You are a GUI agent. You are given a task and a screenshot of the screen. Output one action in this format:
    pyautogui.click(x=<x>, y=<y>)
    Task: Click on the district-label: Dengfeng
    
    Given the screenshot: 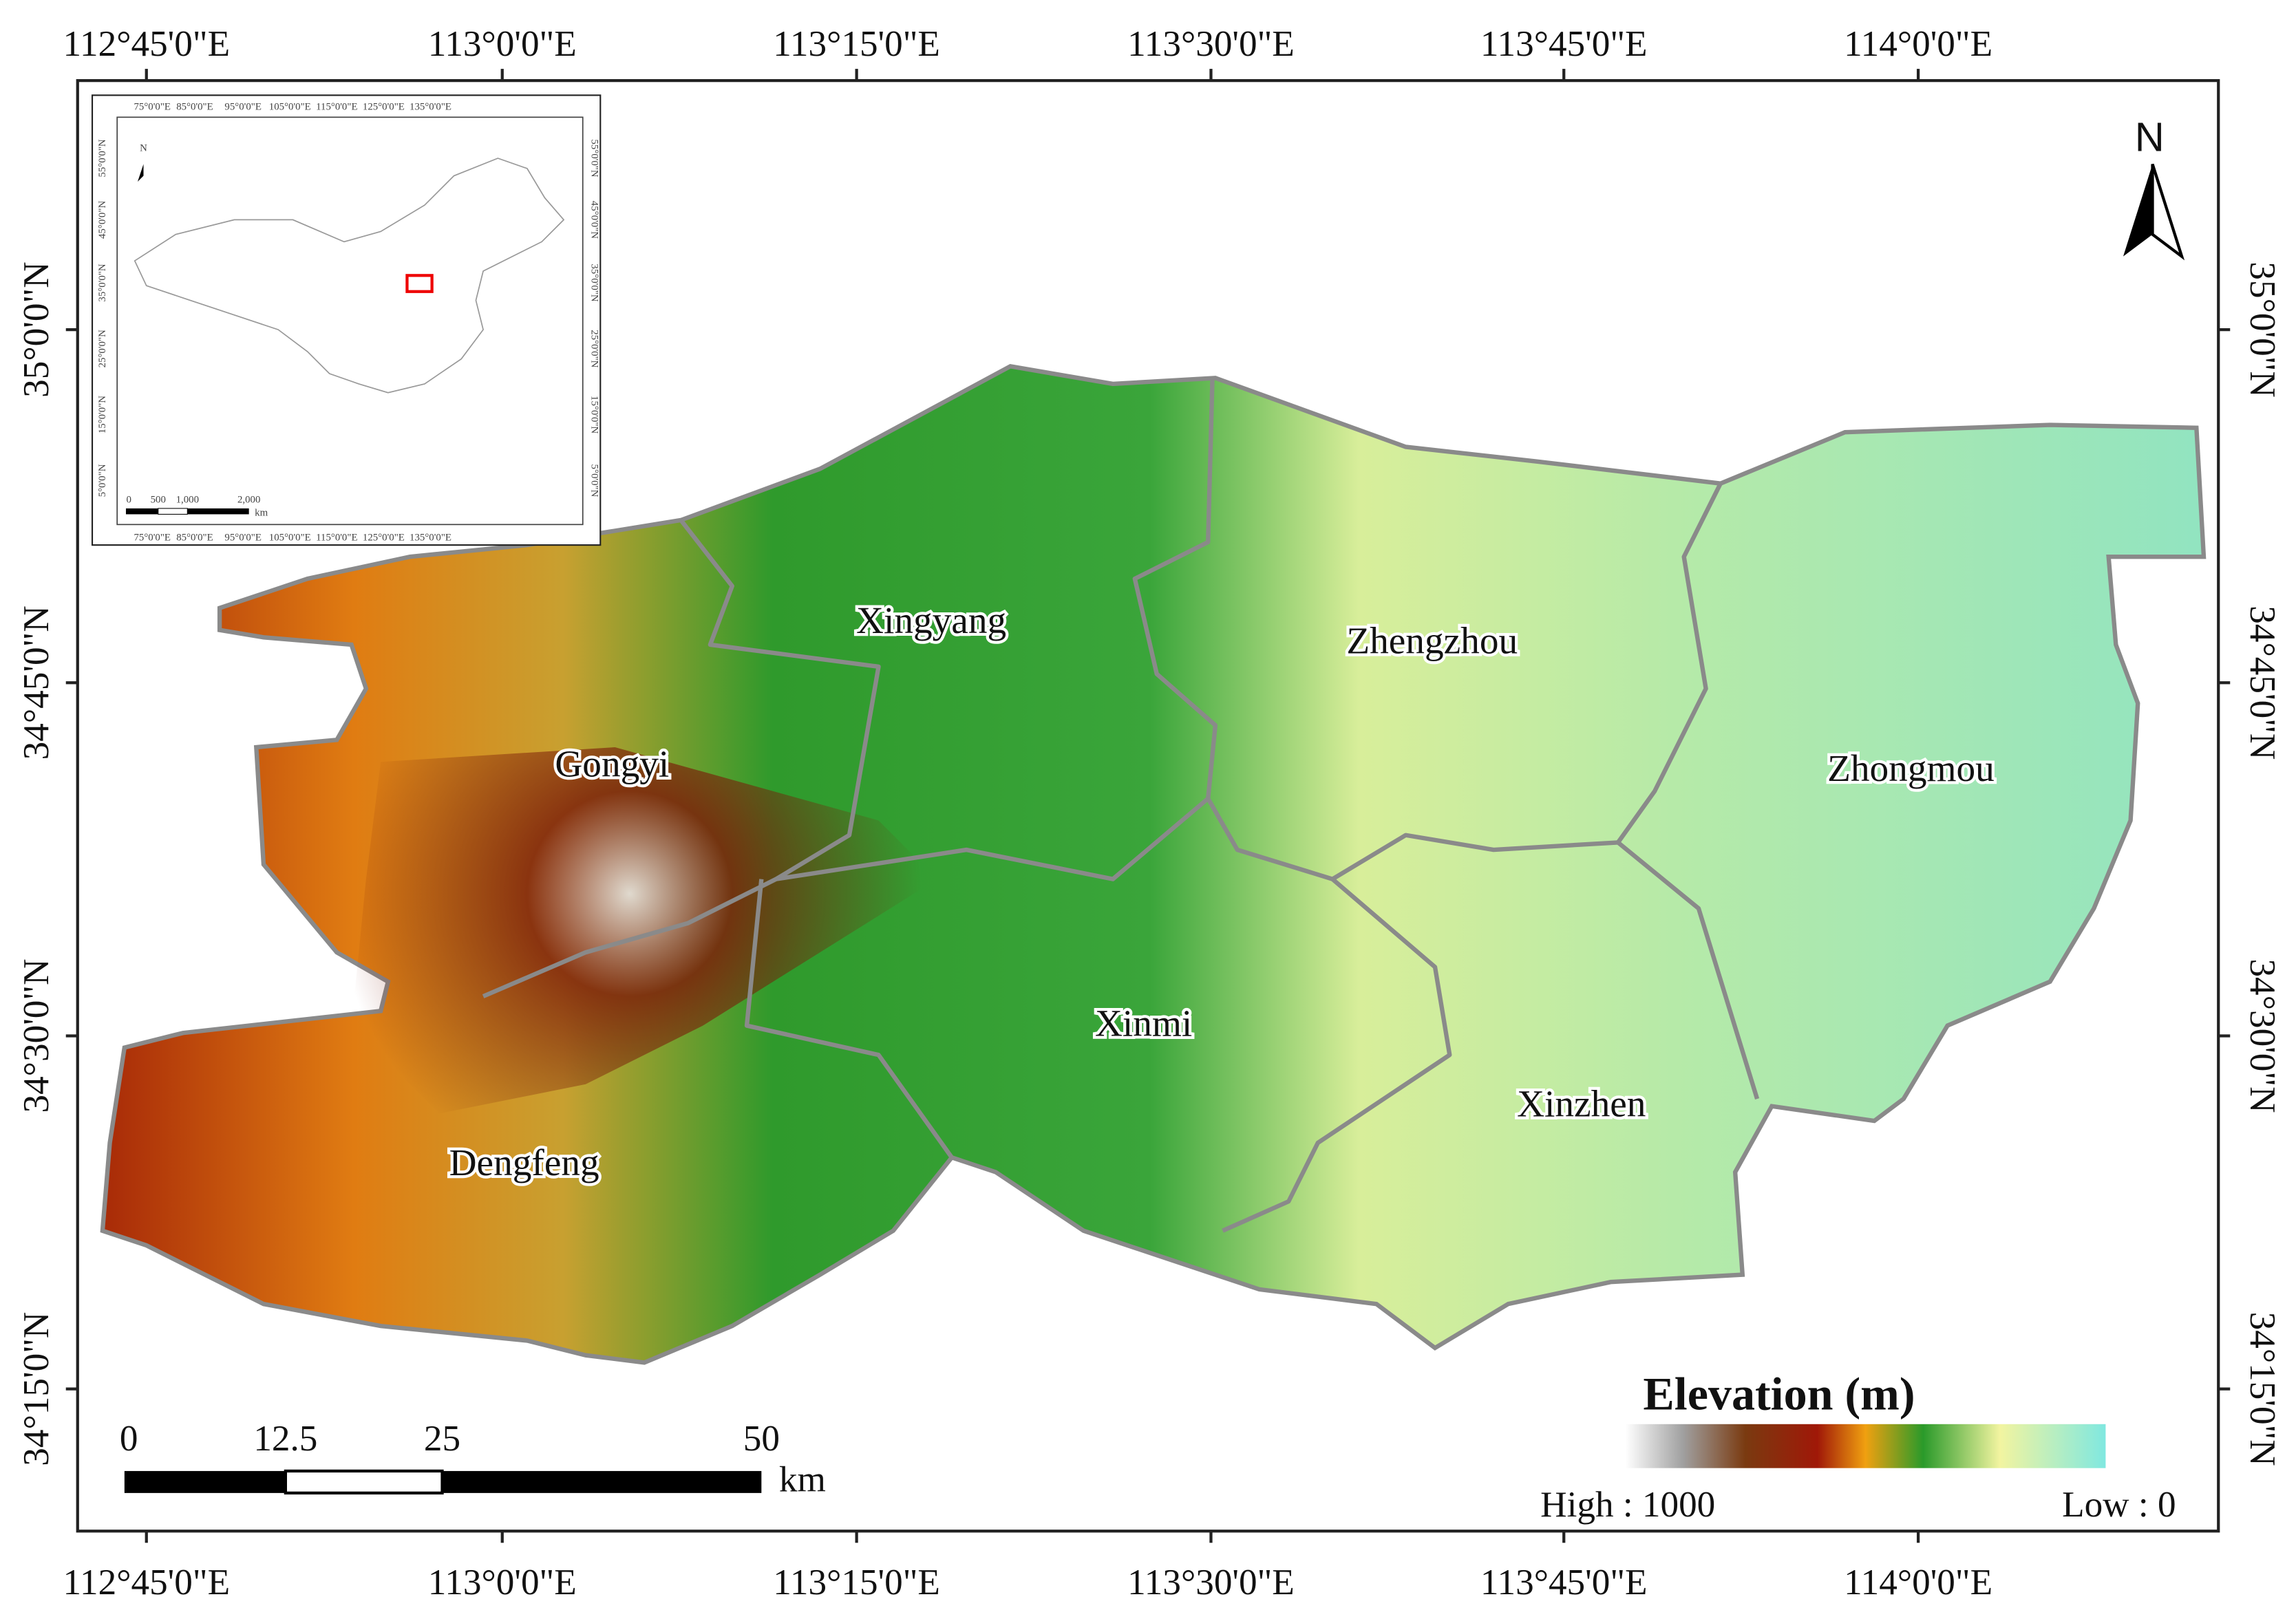 What is the action you would take?
    pyautogui.click(x=524, y=1162)
    